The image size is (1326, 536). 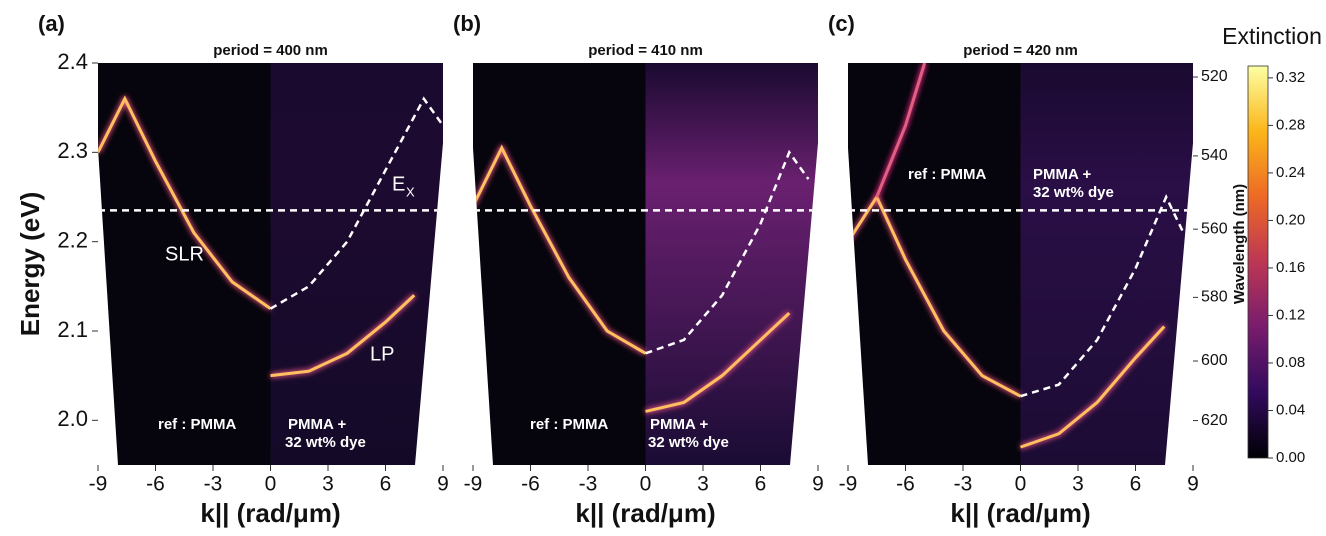 I want to click on annotation: LP, so click(x=382, y=354).